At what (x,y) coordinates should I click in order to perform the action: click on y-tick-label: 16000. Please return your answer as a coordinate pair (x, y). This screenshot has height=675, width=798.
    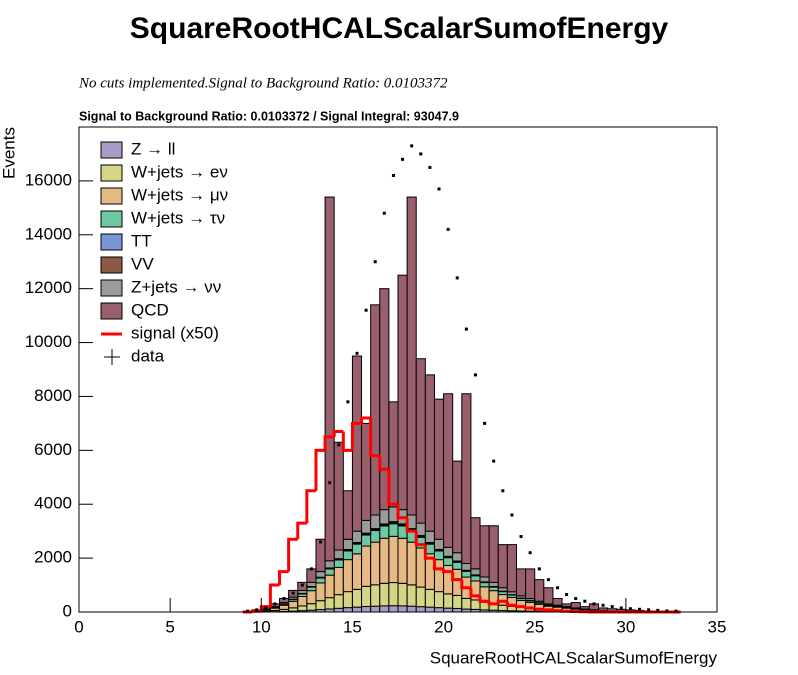
    Looking at the image, I should click on (48, 179).